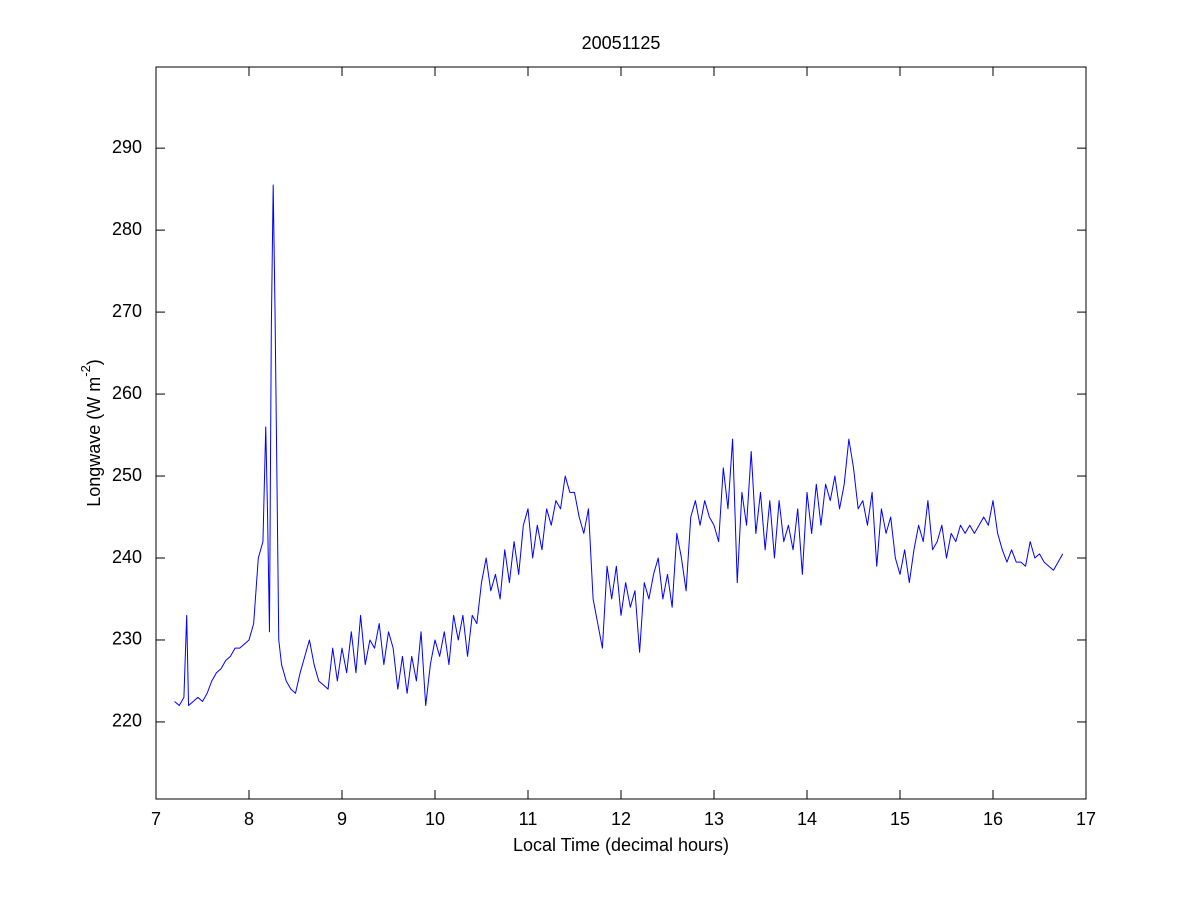  I want to click on y-tick-label: 240, so click(127, 557).